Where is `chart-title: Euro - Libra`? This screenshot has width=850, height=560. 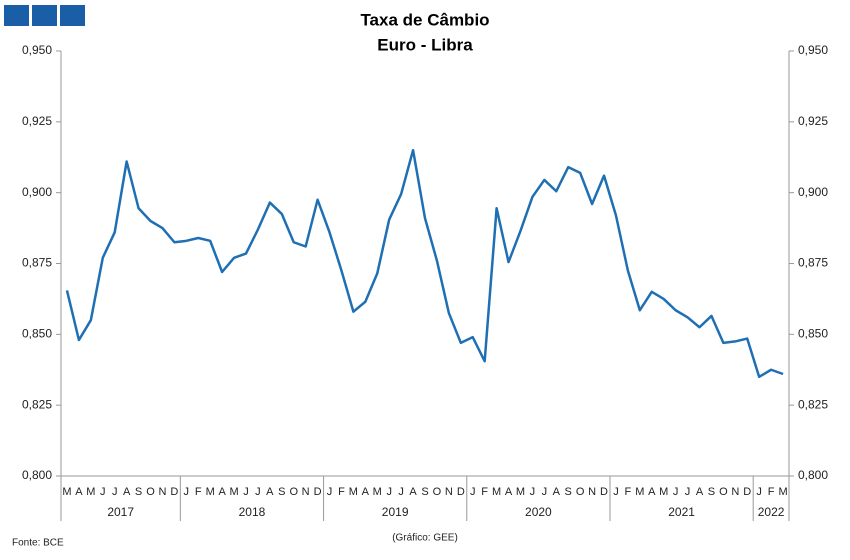 chart-title: Euro - Libra is located at coordinates (425, 44).